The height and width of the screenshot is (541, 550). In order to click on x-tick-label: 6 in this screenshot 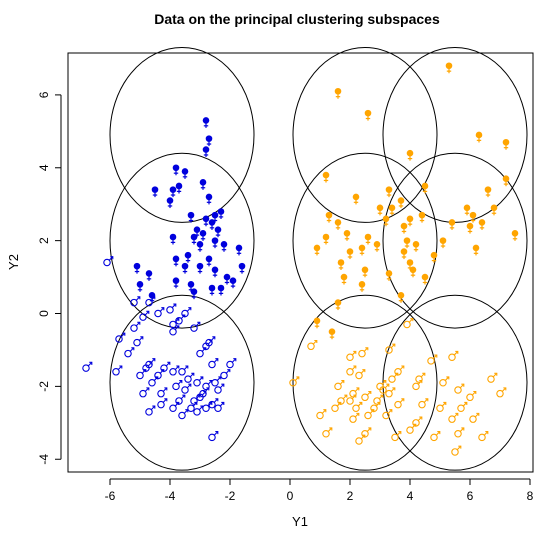, I will do `click(470, 496)`.